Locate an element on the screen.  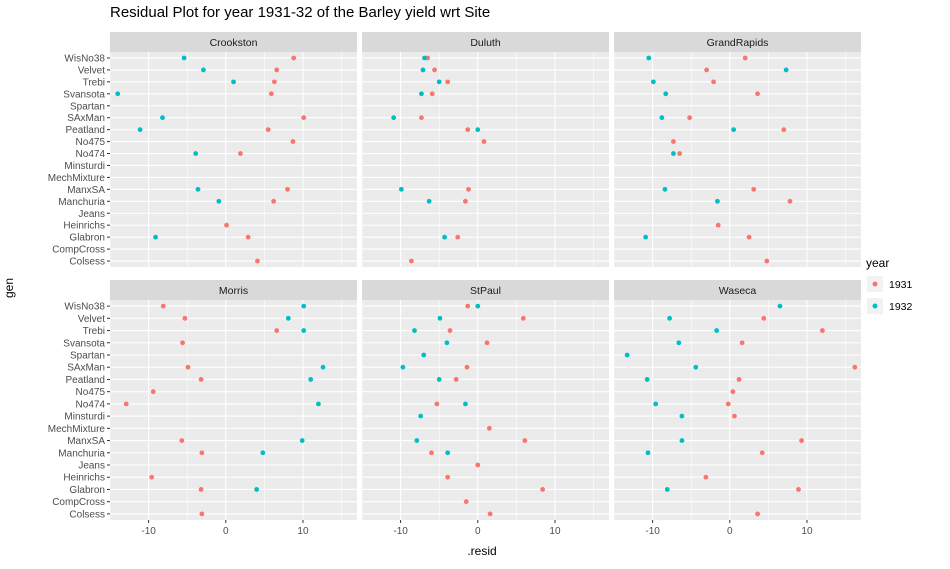
y-tick-label: CompCross is located at coordinates (78, 502).